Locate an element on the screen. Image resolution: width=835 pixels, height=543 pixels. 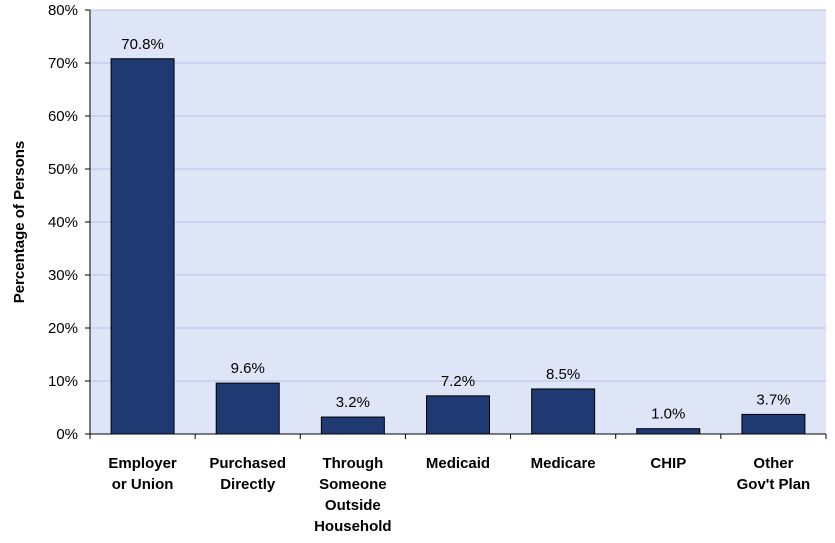
data-label: 7.2% is located at coordinates (458, 381).